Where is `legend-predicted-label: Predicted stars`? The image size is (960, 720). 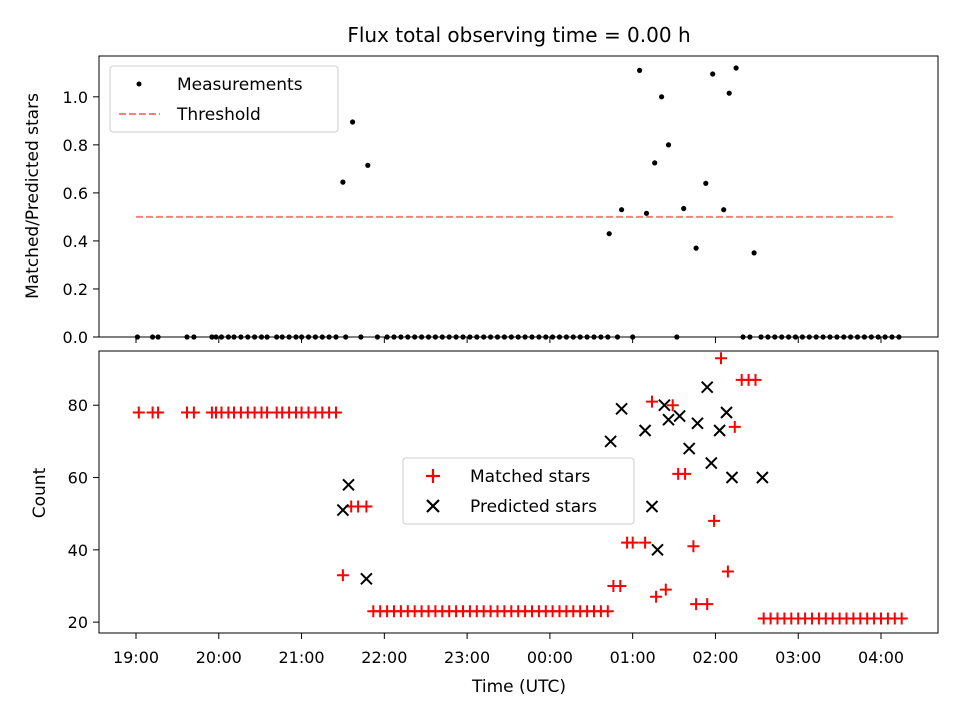 legend-predicted-label: Predicted stars is located at coordinates (533, 507).